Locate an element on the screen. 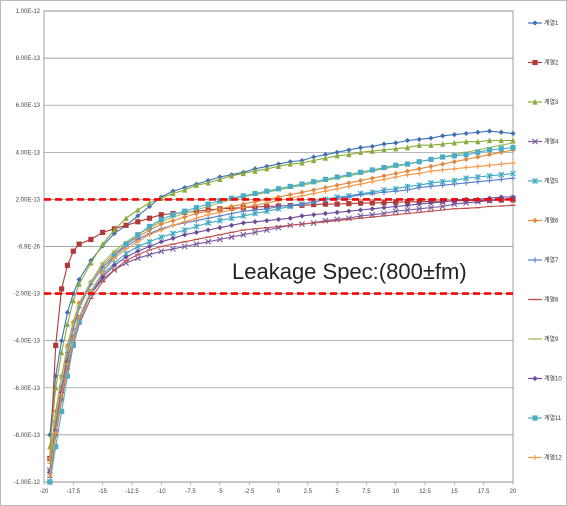 The image size is (567, 506). x-tick-label: -7.5 is located at coordinates (190, 492).